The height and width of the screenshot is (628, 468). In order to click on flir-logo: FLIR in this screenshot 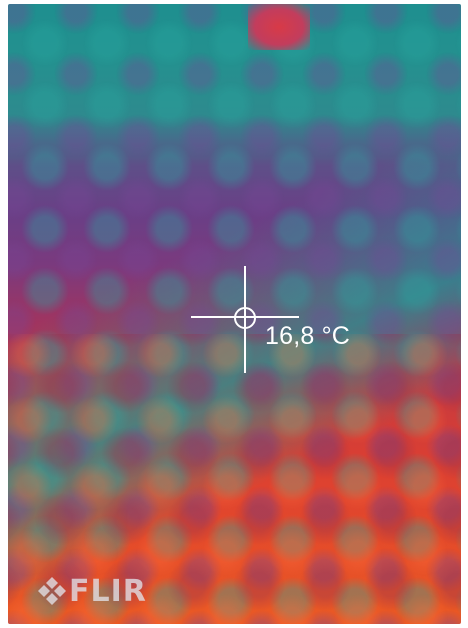, I will do `click(92, 591)`.